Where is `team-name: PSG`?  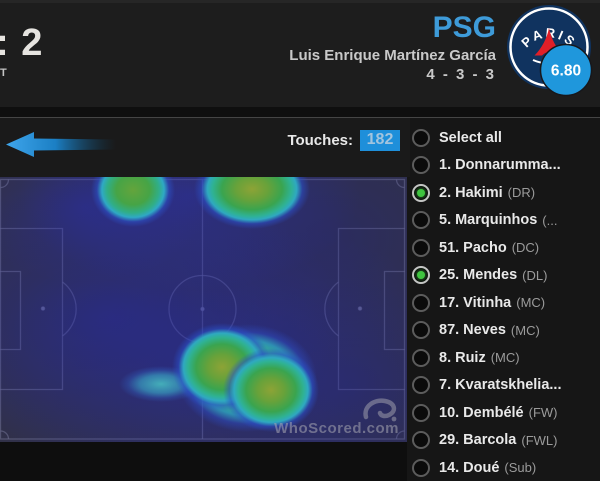
team-name: PSG is located at coordinates (464, 27).